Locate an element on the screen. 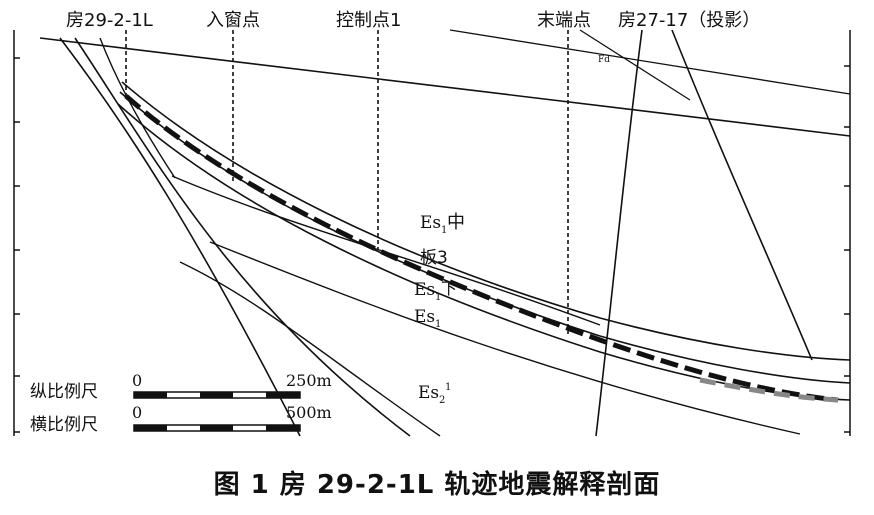 This screenshot has width=874, height=515. vertical-scale-label: 纵比例尺 is located at coordinates (64, 392).